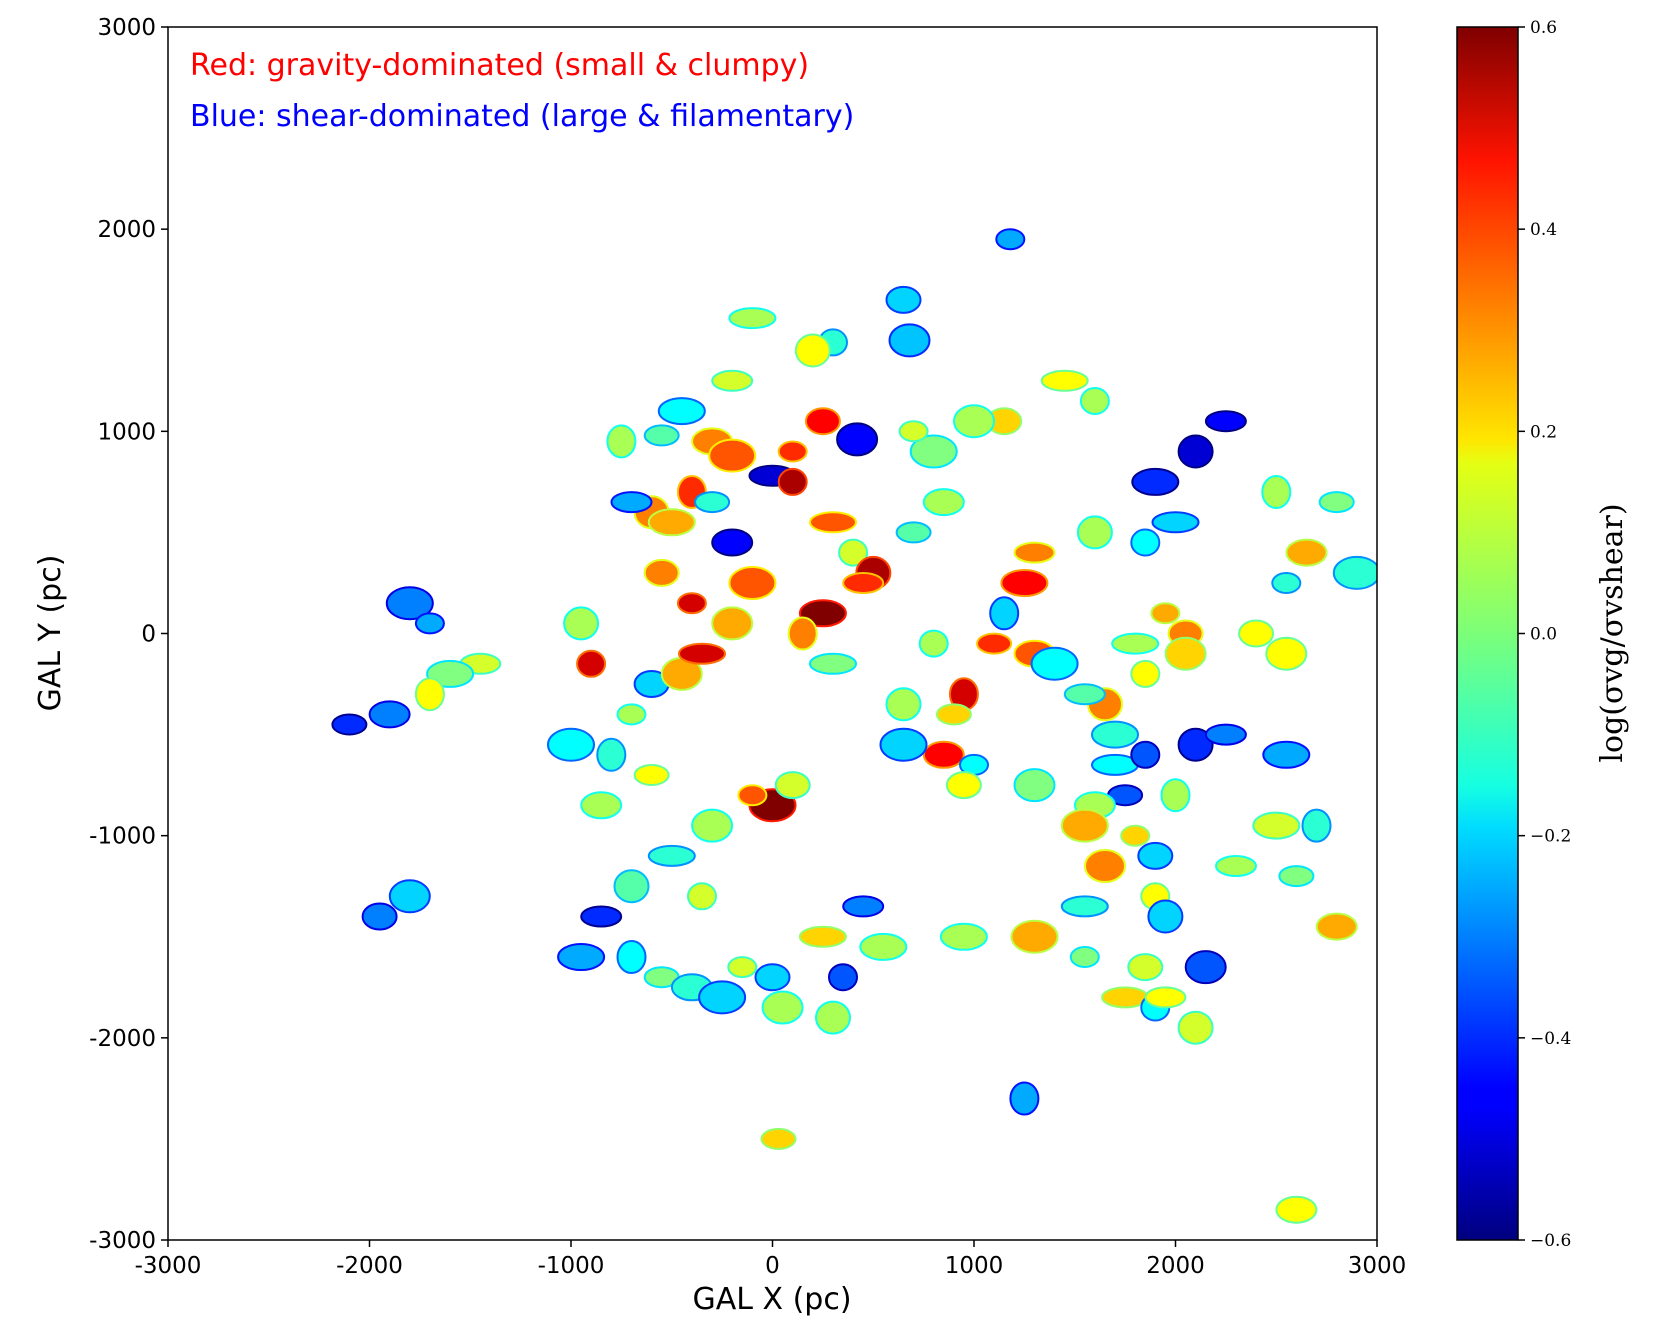  What do you see at coordinates (499, 65) in the screenshot?
I see `annotation-red: Red: gravity-dominated (small & clumpy)` at bounding box center [499, 65].